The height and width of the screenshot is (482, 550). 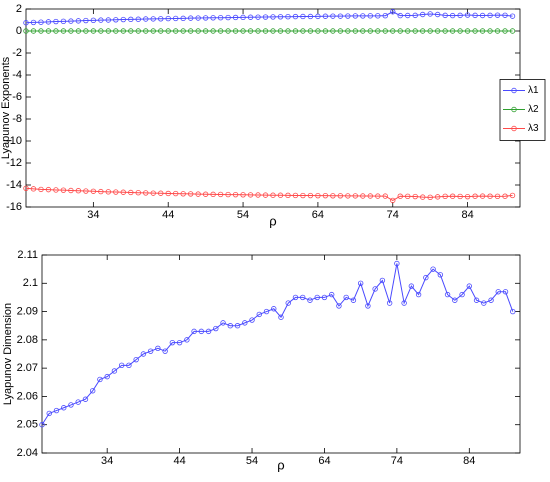 I want to click on x-tick-label: 84, so click(x=469, y=461).